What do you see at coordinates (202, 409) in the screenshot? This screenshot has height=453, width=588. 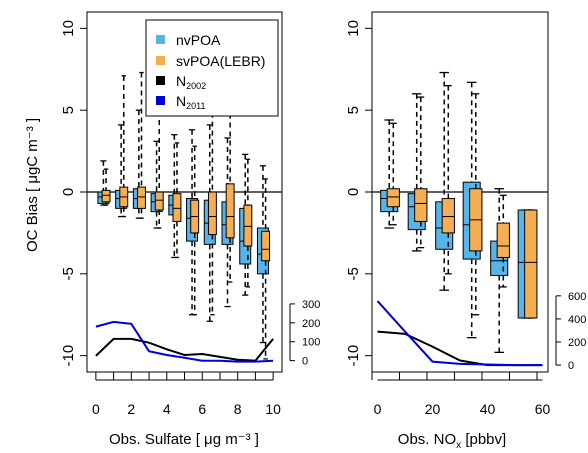 I see `x-tick-label: 6` at bounding box center [202, 409].